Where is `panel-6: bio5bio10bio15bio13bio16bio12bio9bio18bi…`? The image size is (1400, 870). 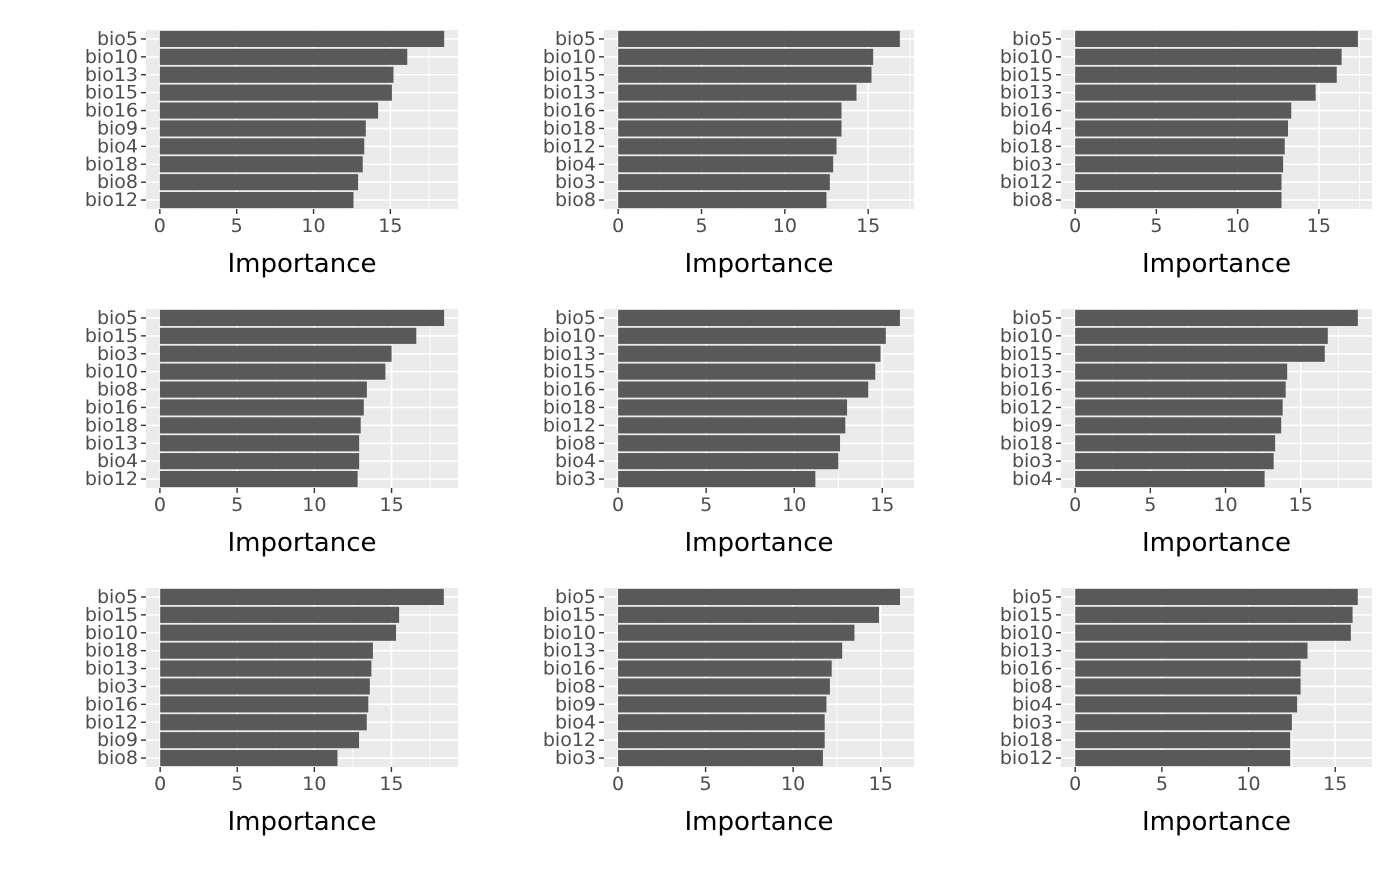
panel-6: bio5bio10bio15bio13bio16bio12bio9bio18bi… is located at coordinates (1186, 432).